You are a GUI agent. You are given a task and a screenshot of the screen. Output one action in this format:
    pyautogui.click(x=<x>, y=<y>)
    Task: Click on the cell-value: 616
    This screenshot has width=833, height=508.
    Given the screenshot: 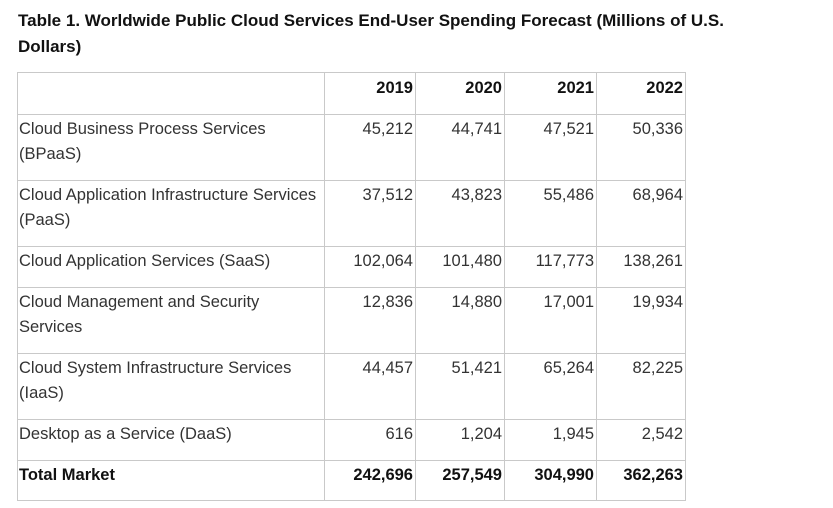 What is the action you would take?
    pyautogui.click(x=370, y=440)
    